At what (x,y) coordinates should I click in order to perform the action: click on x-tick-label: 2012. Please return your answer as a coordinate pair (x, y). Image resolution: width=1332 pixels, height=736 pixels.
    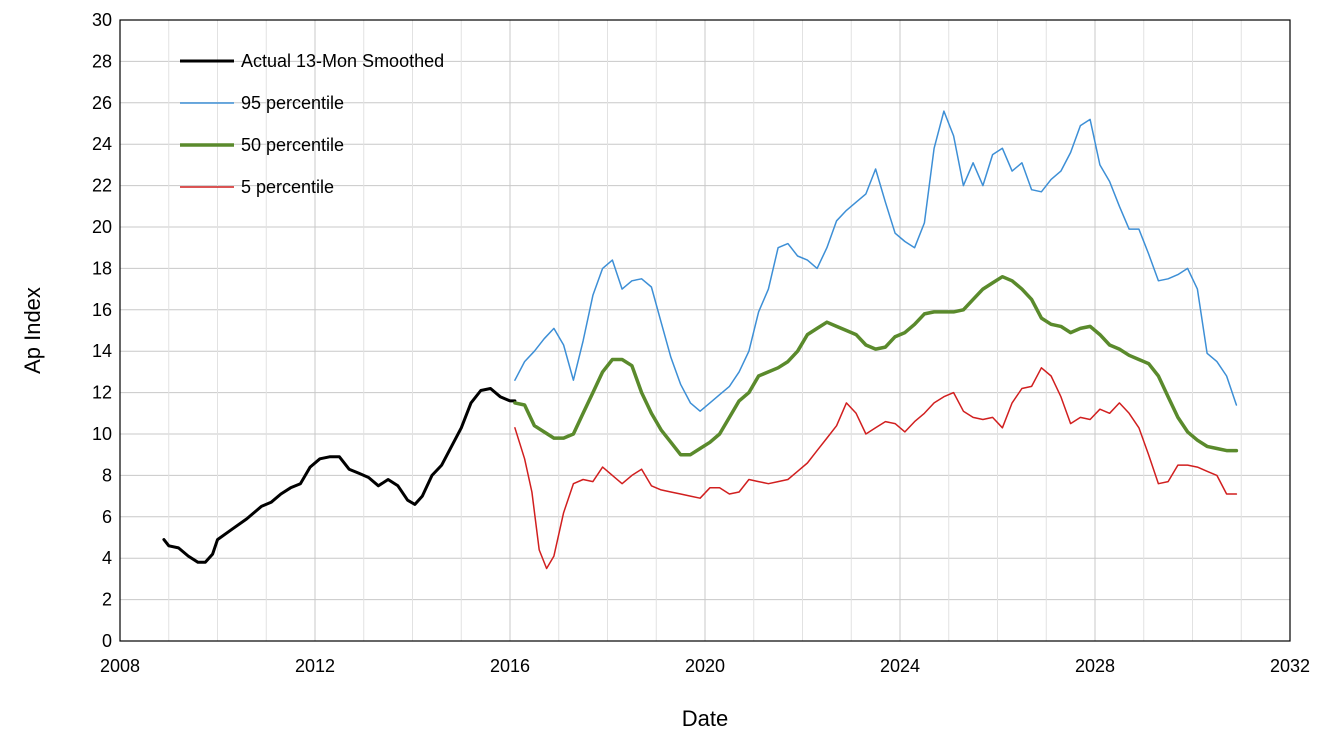
    Looking at the image, I should click on (315, 666).